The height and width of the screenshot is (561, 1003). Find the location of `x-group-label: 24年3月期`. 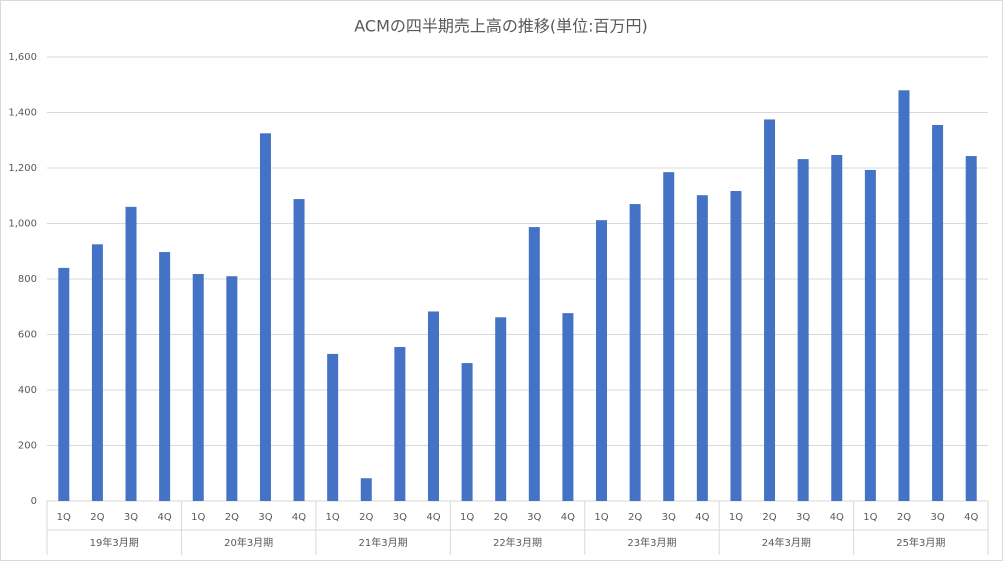

x-group-label: 24年3月期 is located at coordinates (786, 542).